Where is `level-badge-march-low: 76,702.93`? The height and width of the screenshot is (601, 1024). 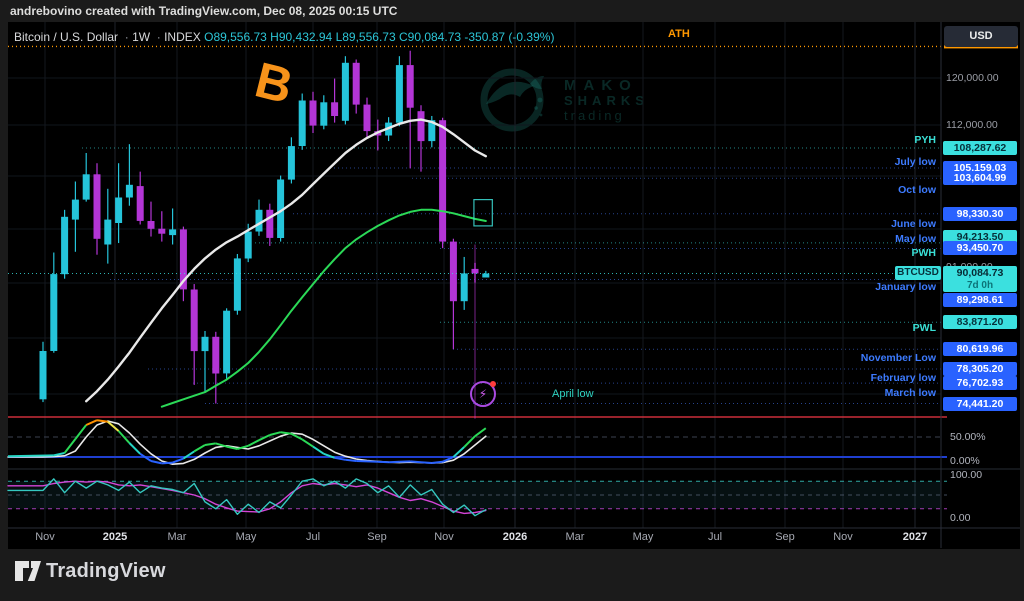 level-badge-march-low: 76,702.93 is located at coordinates (980, 383).